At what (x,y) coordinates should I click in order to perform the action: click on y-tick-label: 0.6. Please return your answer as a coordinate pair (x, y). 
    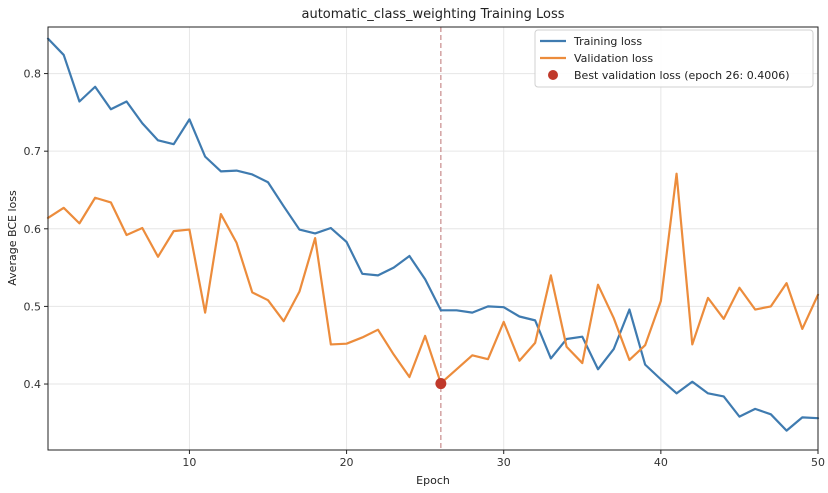
    Looking at the image, I should click on (33, 229).